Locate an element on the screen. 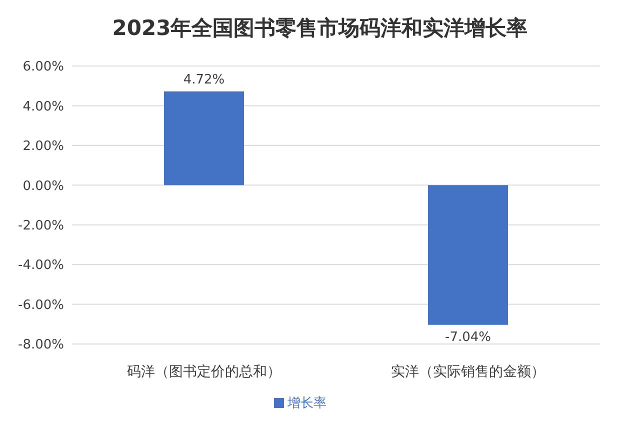  data-label: 4.72% is located at coordinates (204, 80).